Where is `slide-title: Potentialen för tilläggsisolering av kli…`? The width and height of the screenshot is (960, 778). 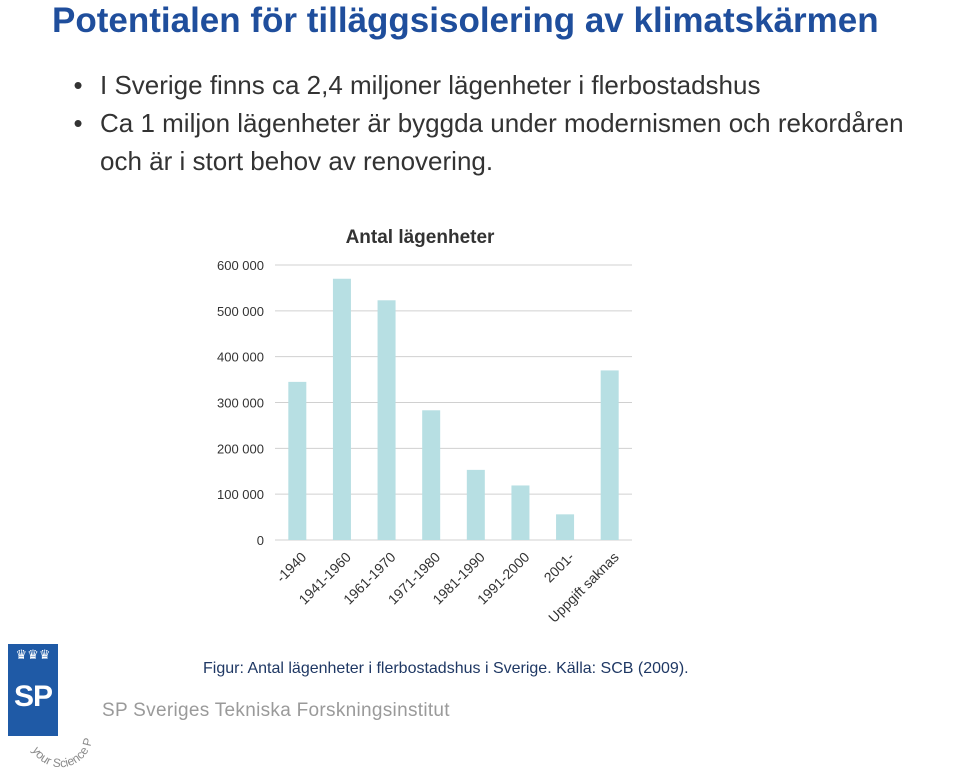 slide-title: Potentialen för tilläggsisolering av kli… is located at coordinates (465, 20).